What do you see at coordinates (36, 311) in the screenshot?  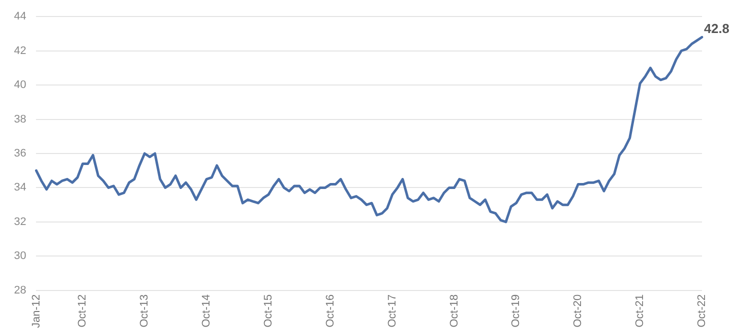 I see `x-tick-label: Jan-12` at bounding box center [36, 311].